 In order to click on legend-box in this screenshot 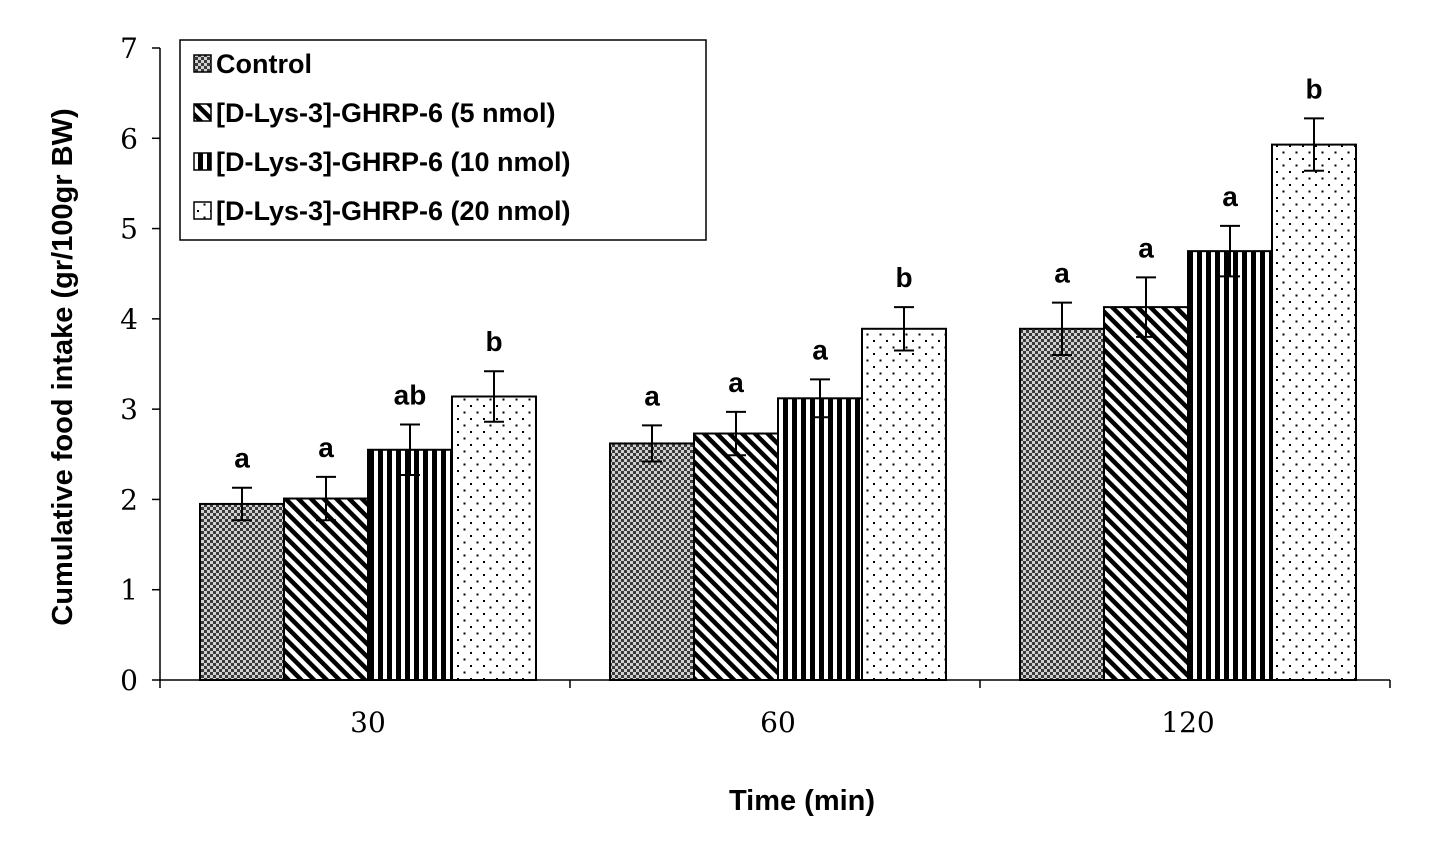, I will do `click(443, 140)`.